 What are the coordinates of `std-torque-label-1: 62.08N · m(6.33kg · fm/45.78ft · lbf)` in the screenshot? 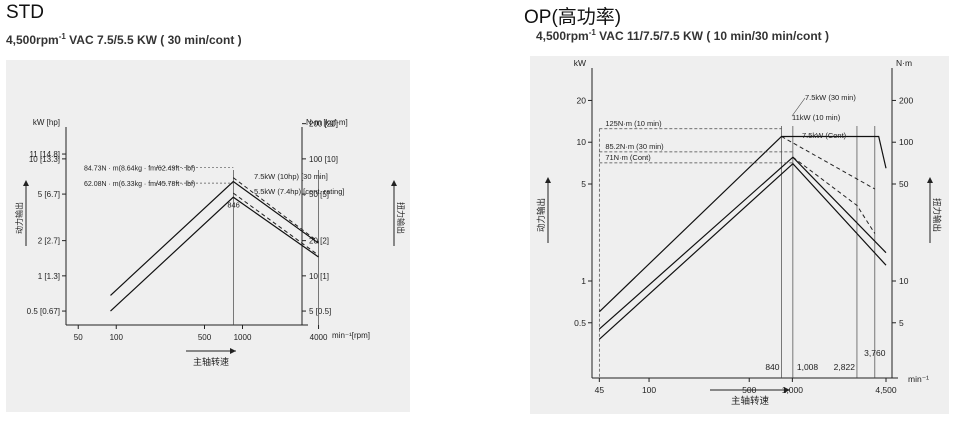 It's located at (139, 184).